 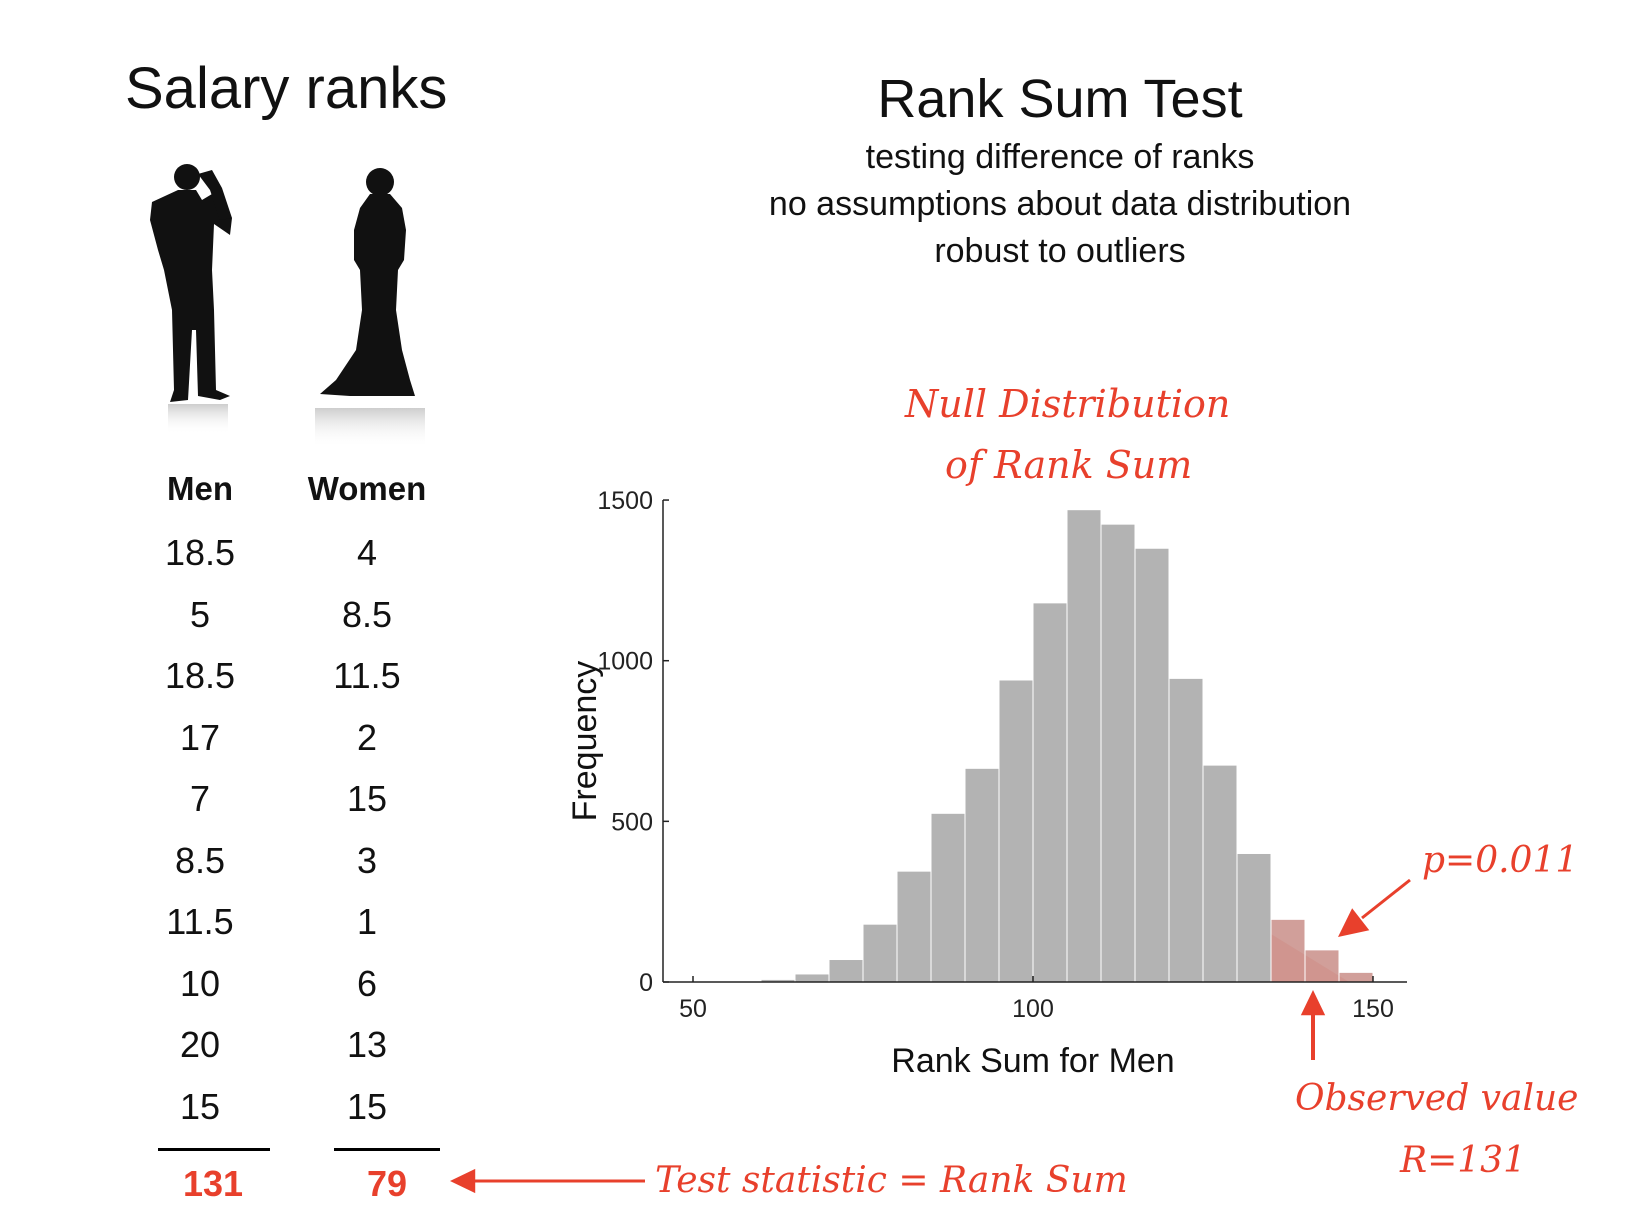 I want to click on y-tick-label: 500, so click(x=632, y=822).